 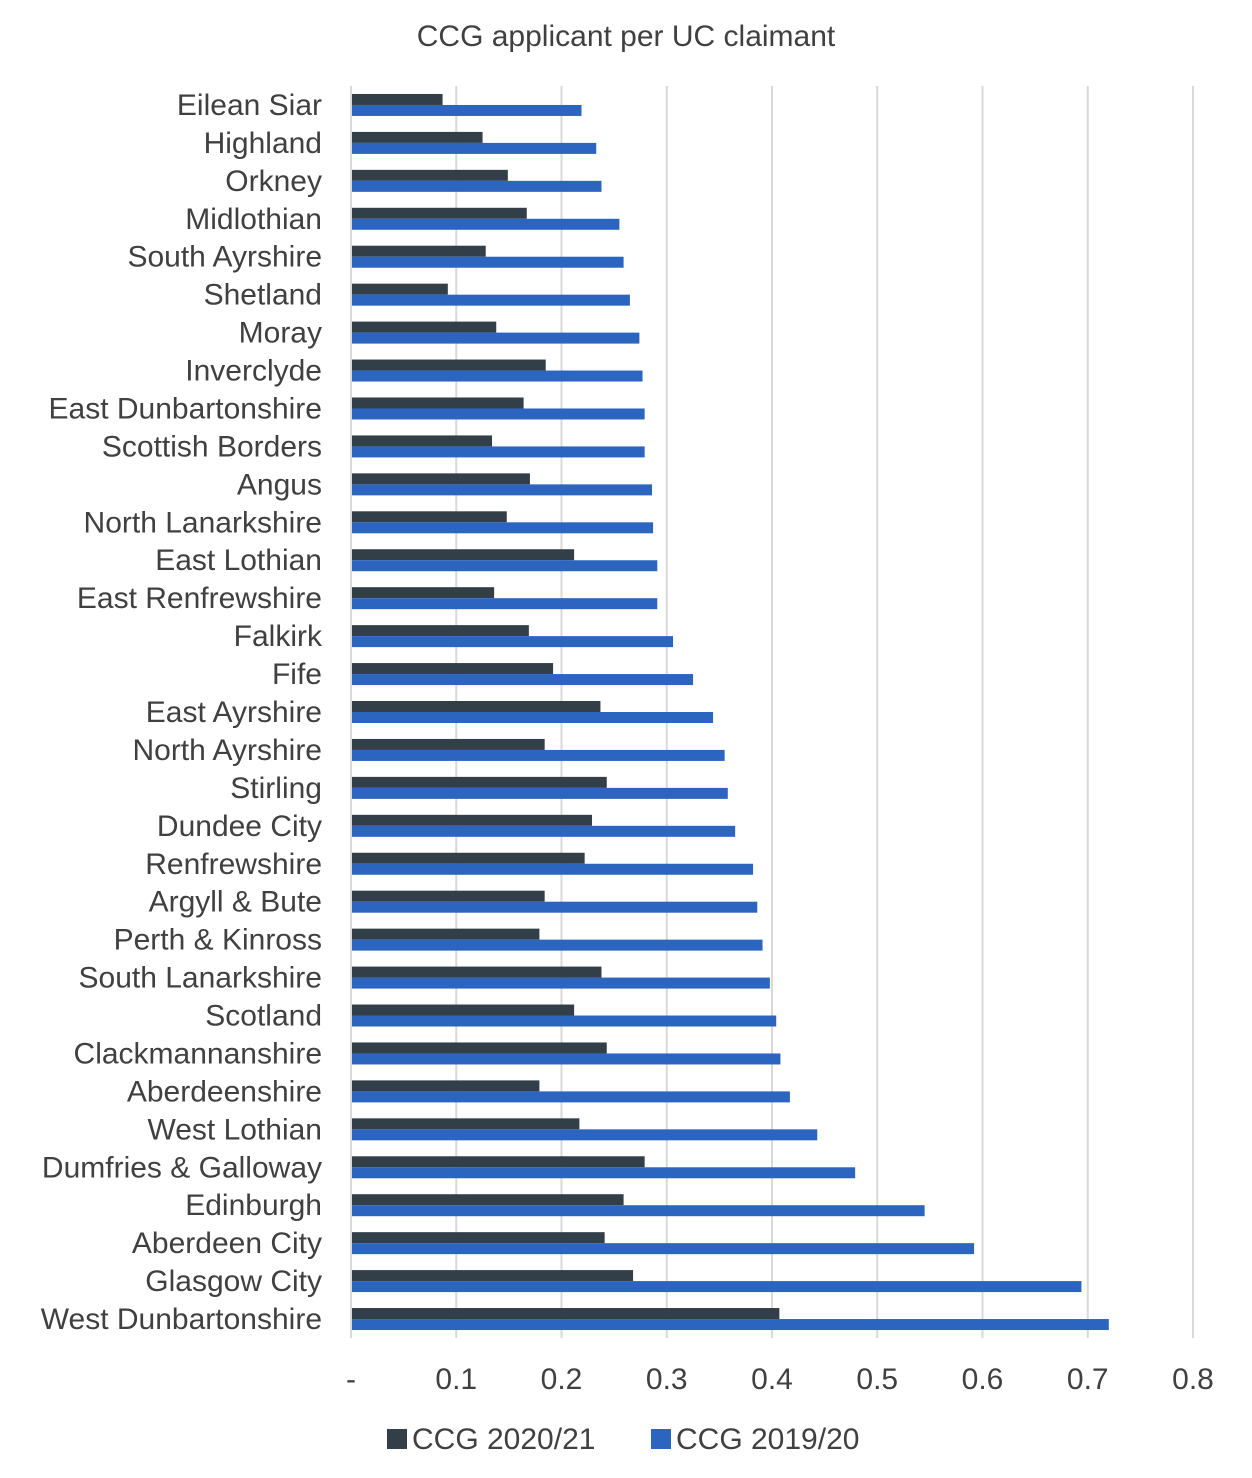 What do you see at coordinates (472, 820) in the screenshot?
I see `bar-ccg-2020-21-dundee-city` at bounding box center [472, 820].